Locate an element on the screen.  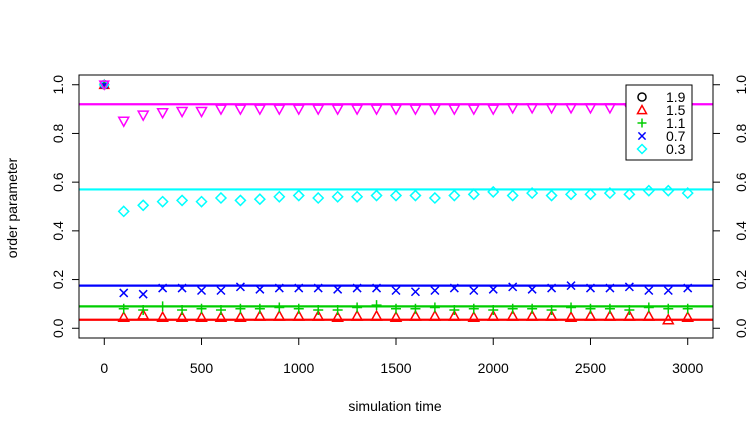
y-tick-label-right: 1.0 is located at coordinates (741, 85).